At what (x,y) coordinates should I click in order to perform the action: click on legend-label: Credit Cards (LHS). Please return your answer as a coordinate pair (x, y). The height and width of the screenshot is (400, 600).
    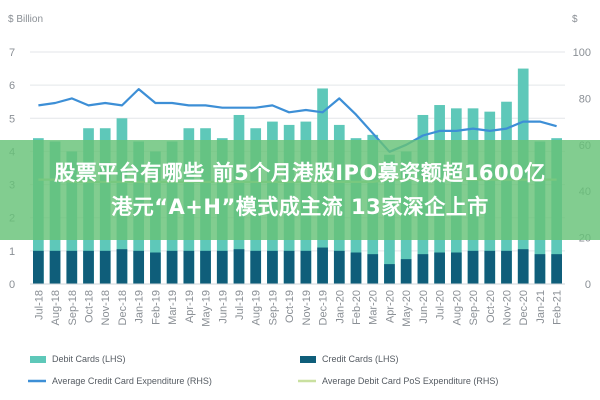
    Looking at the image, I should click on (360, 359).